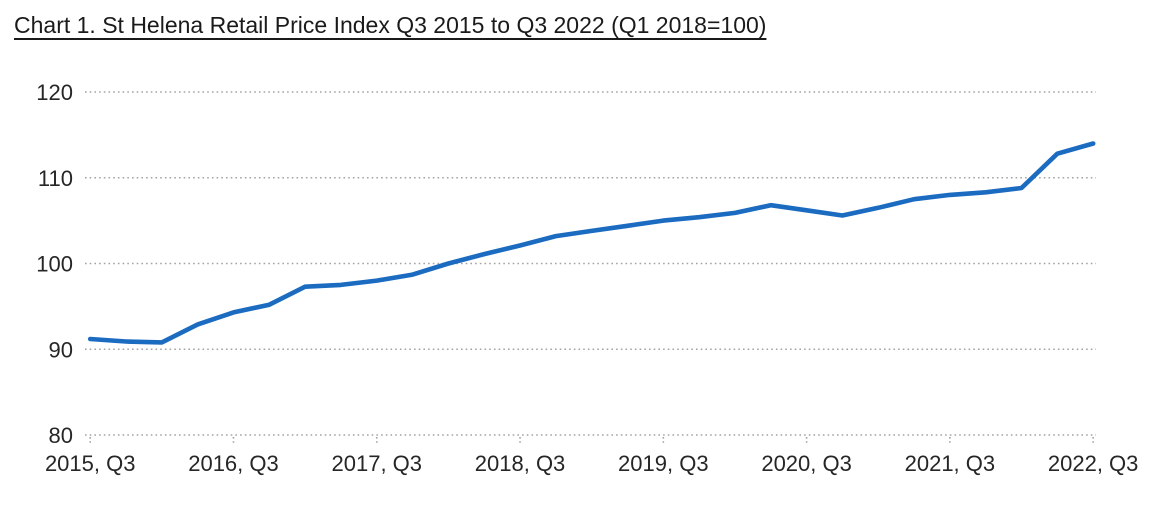 The image size is (1161, 507). I want to click on x-axis-tick-label: 2018, Q3, so click(520, 463).